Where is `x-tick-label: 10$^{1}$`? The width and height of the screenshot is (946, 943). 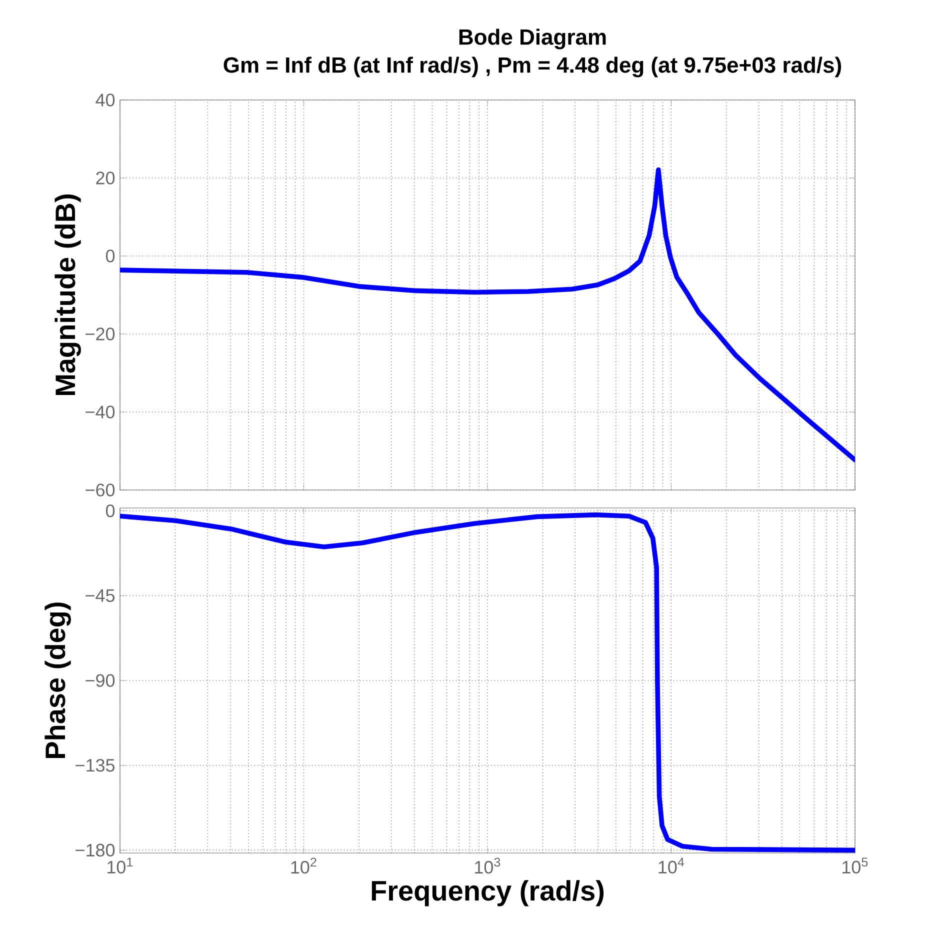 x-tick-label: 10$^{1}$ is located at coordinates (120, 866).